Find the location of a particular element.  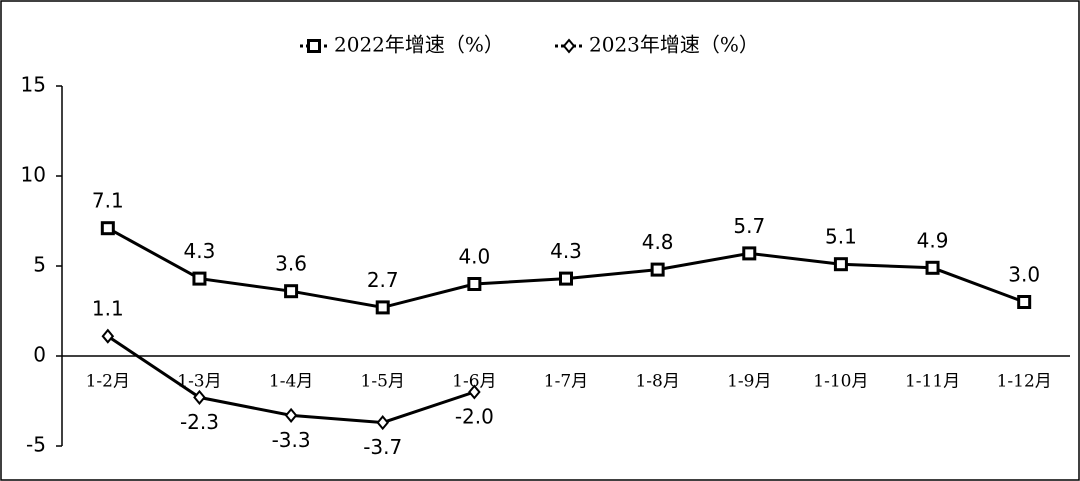

data-label: -2.3 is located at coordinates (199, 422).